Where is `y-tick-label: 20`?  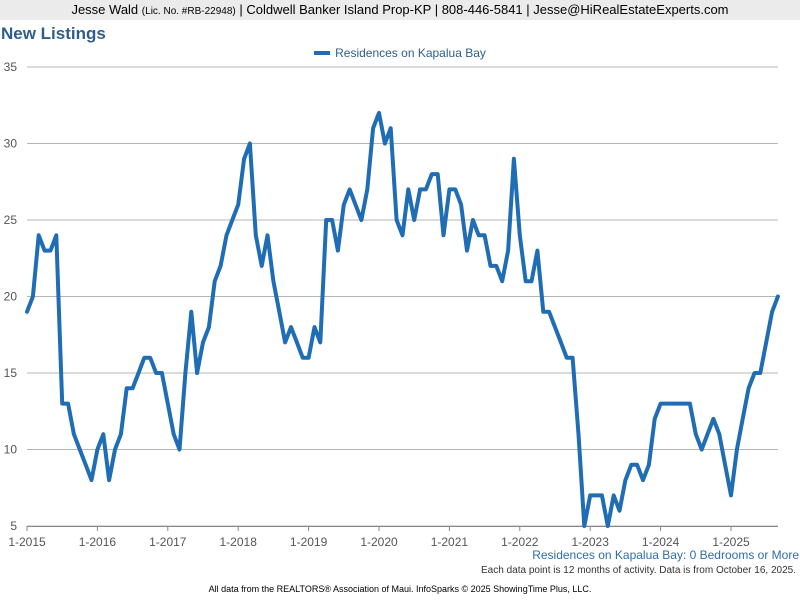 y-tick-label: 20 is located at coordinates (11, 297).